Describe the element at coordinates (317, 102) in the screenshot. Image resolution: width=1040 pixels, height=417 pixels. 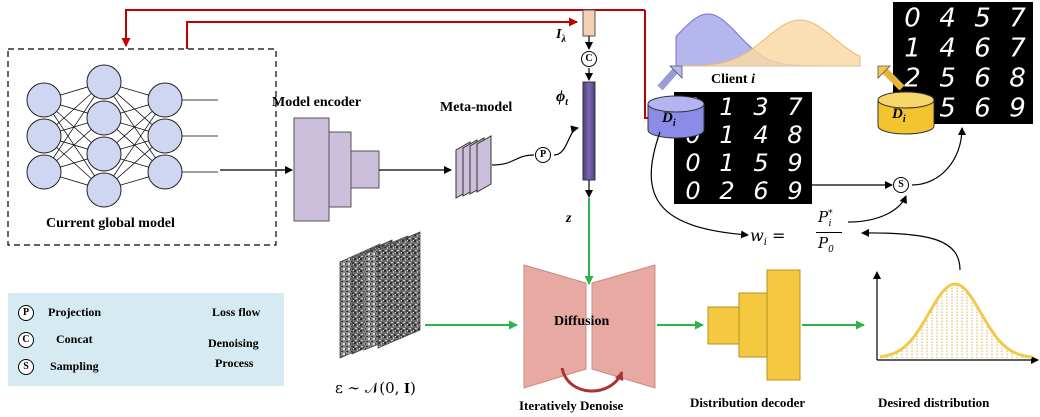
I see `model-encoder-label: Model encoder` at that location.